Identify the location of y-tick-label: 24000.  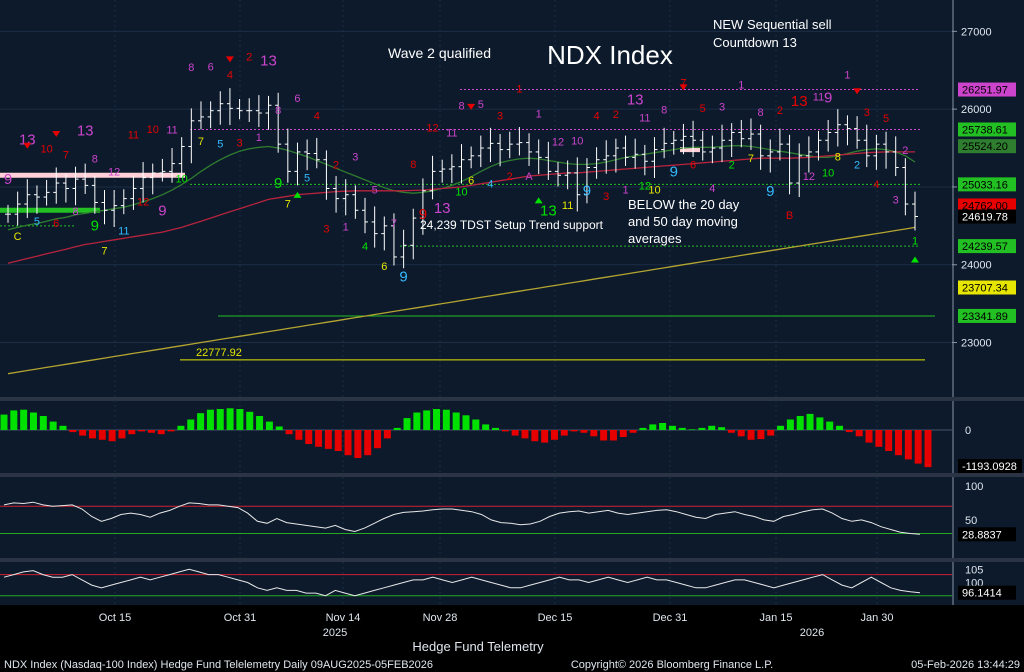
(976, 266).